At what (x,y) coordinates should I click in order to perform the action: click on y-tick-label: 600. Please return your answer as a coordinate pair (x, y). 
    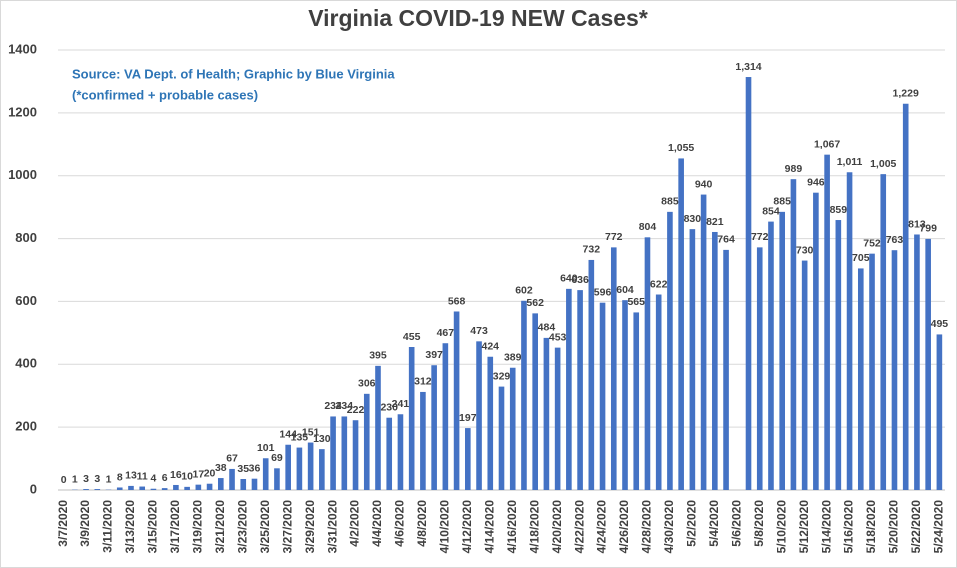
    Looking at the image, I should click on (26, 300).